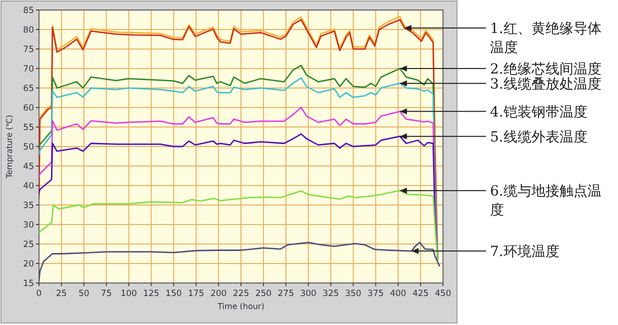  Describe the element at coordinates (308, 294) in the screenshot. I see `x-tick-label: 300` at that location.